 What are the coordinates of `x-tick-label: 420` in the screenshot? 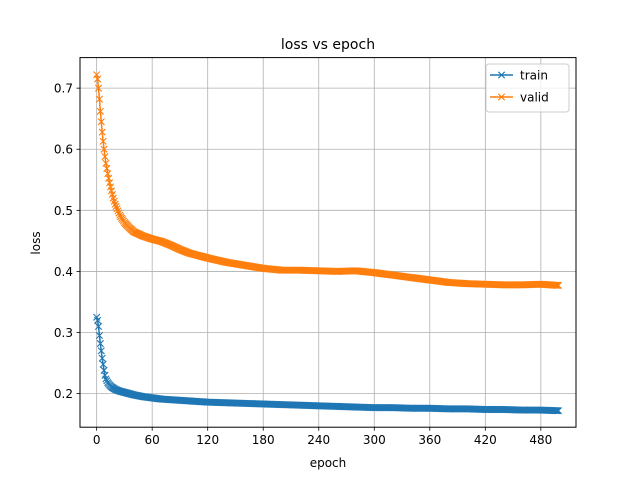 It's located at (485, 440).